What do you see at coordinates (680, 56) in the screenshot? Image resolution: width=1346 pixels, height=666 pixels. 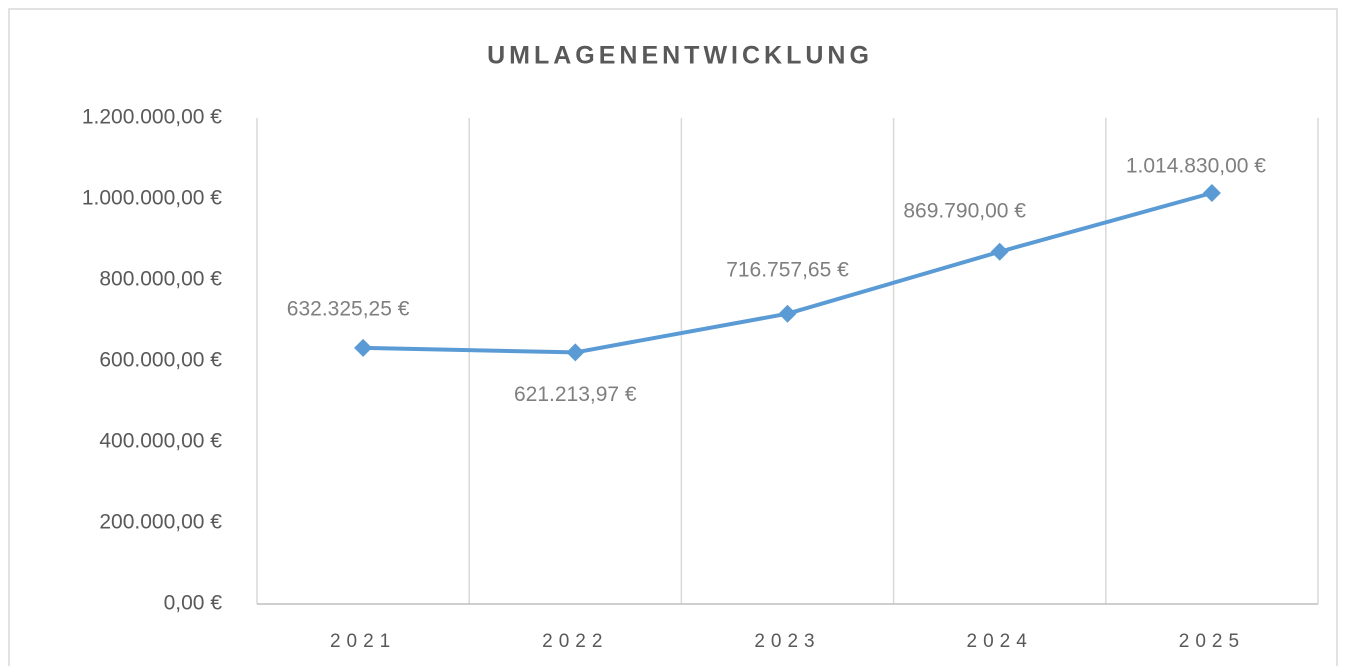 I see `chart-title: UMLAGENENTWICKLUNG` at bounding box center [680, 56].